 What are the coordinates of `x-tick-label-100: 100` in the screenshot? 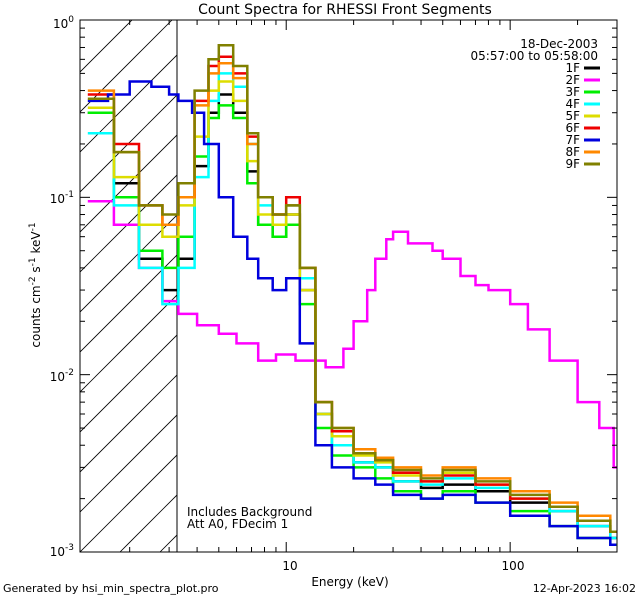 It's located at (513, 566).